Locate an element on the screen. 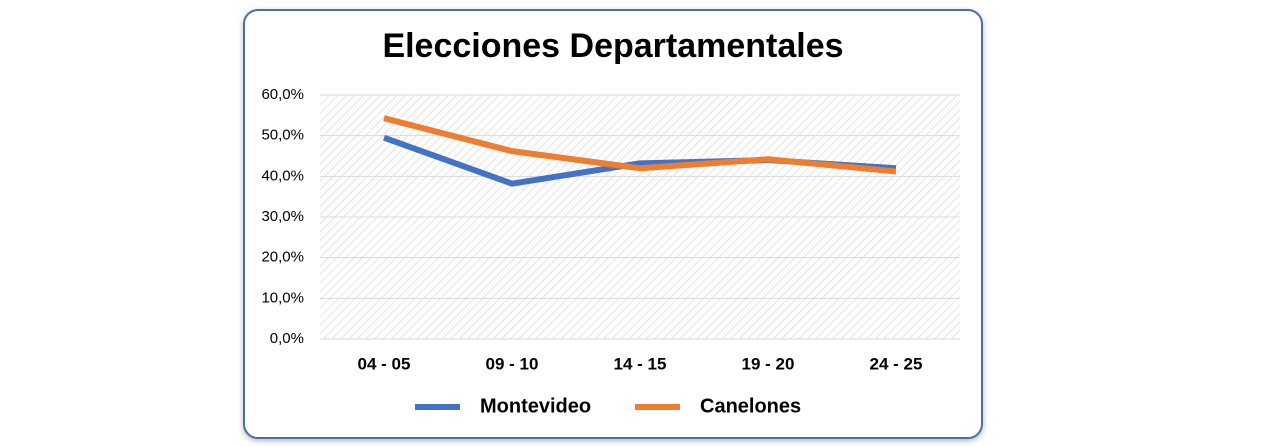 The height and width of the screenshot is (446, 1275). x-tick-label: 04 - 05 is located at coordinates (384, 363).